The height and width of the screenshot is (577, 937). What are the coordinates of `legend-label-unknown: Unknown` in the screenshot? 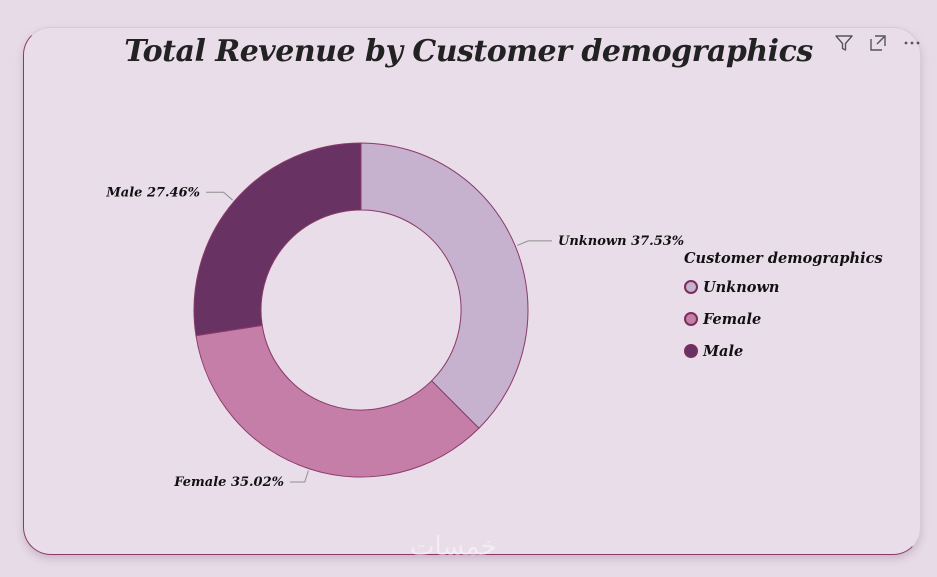 It's located at (741, 287).